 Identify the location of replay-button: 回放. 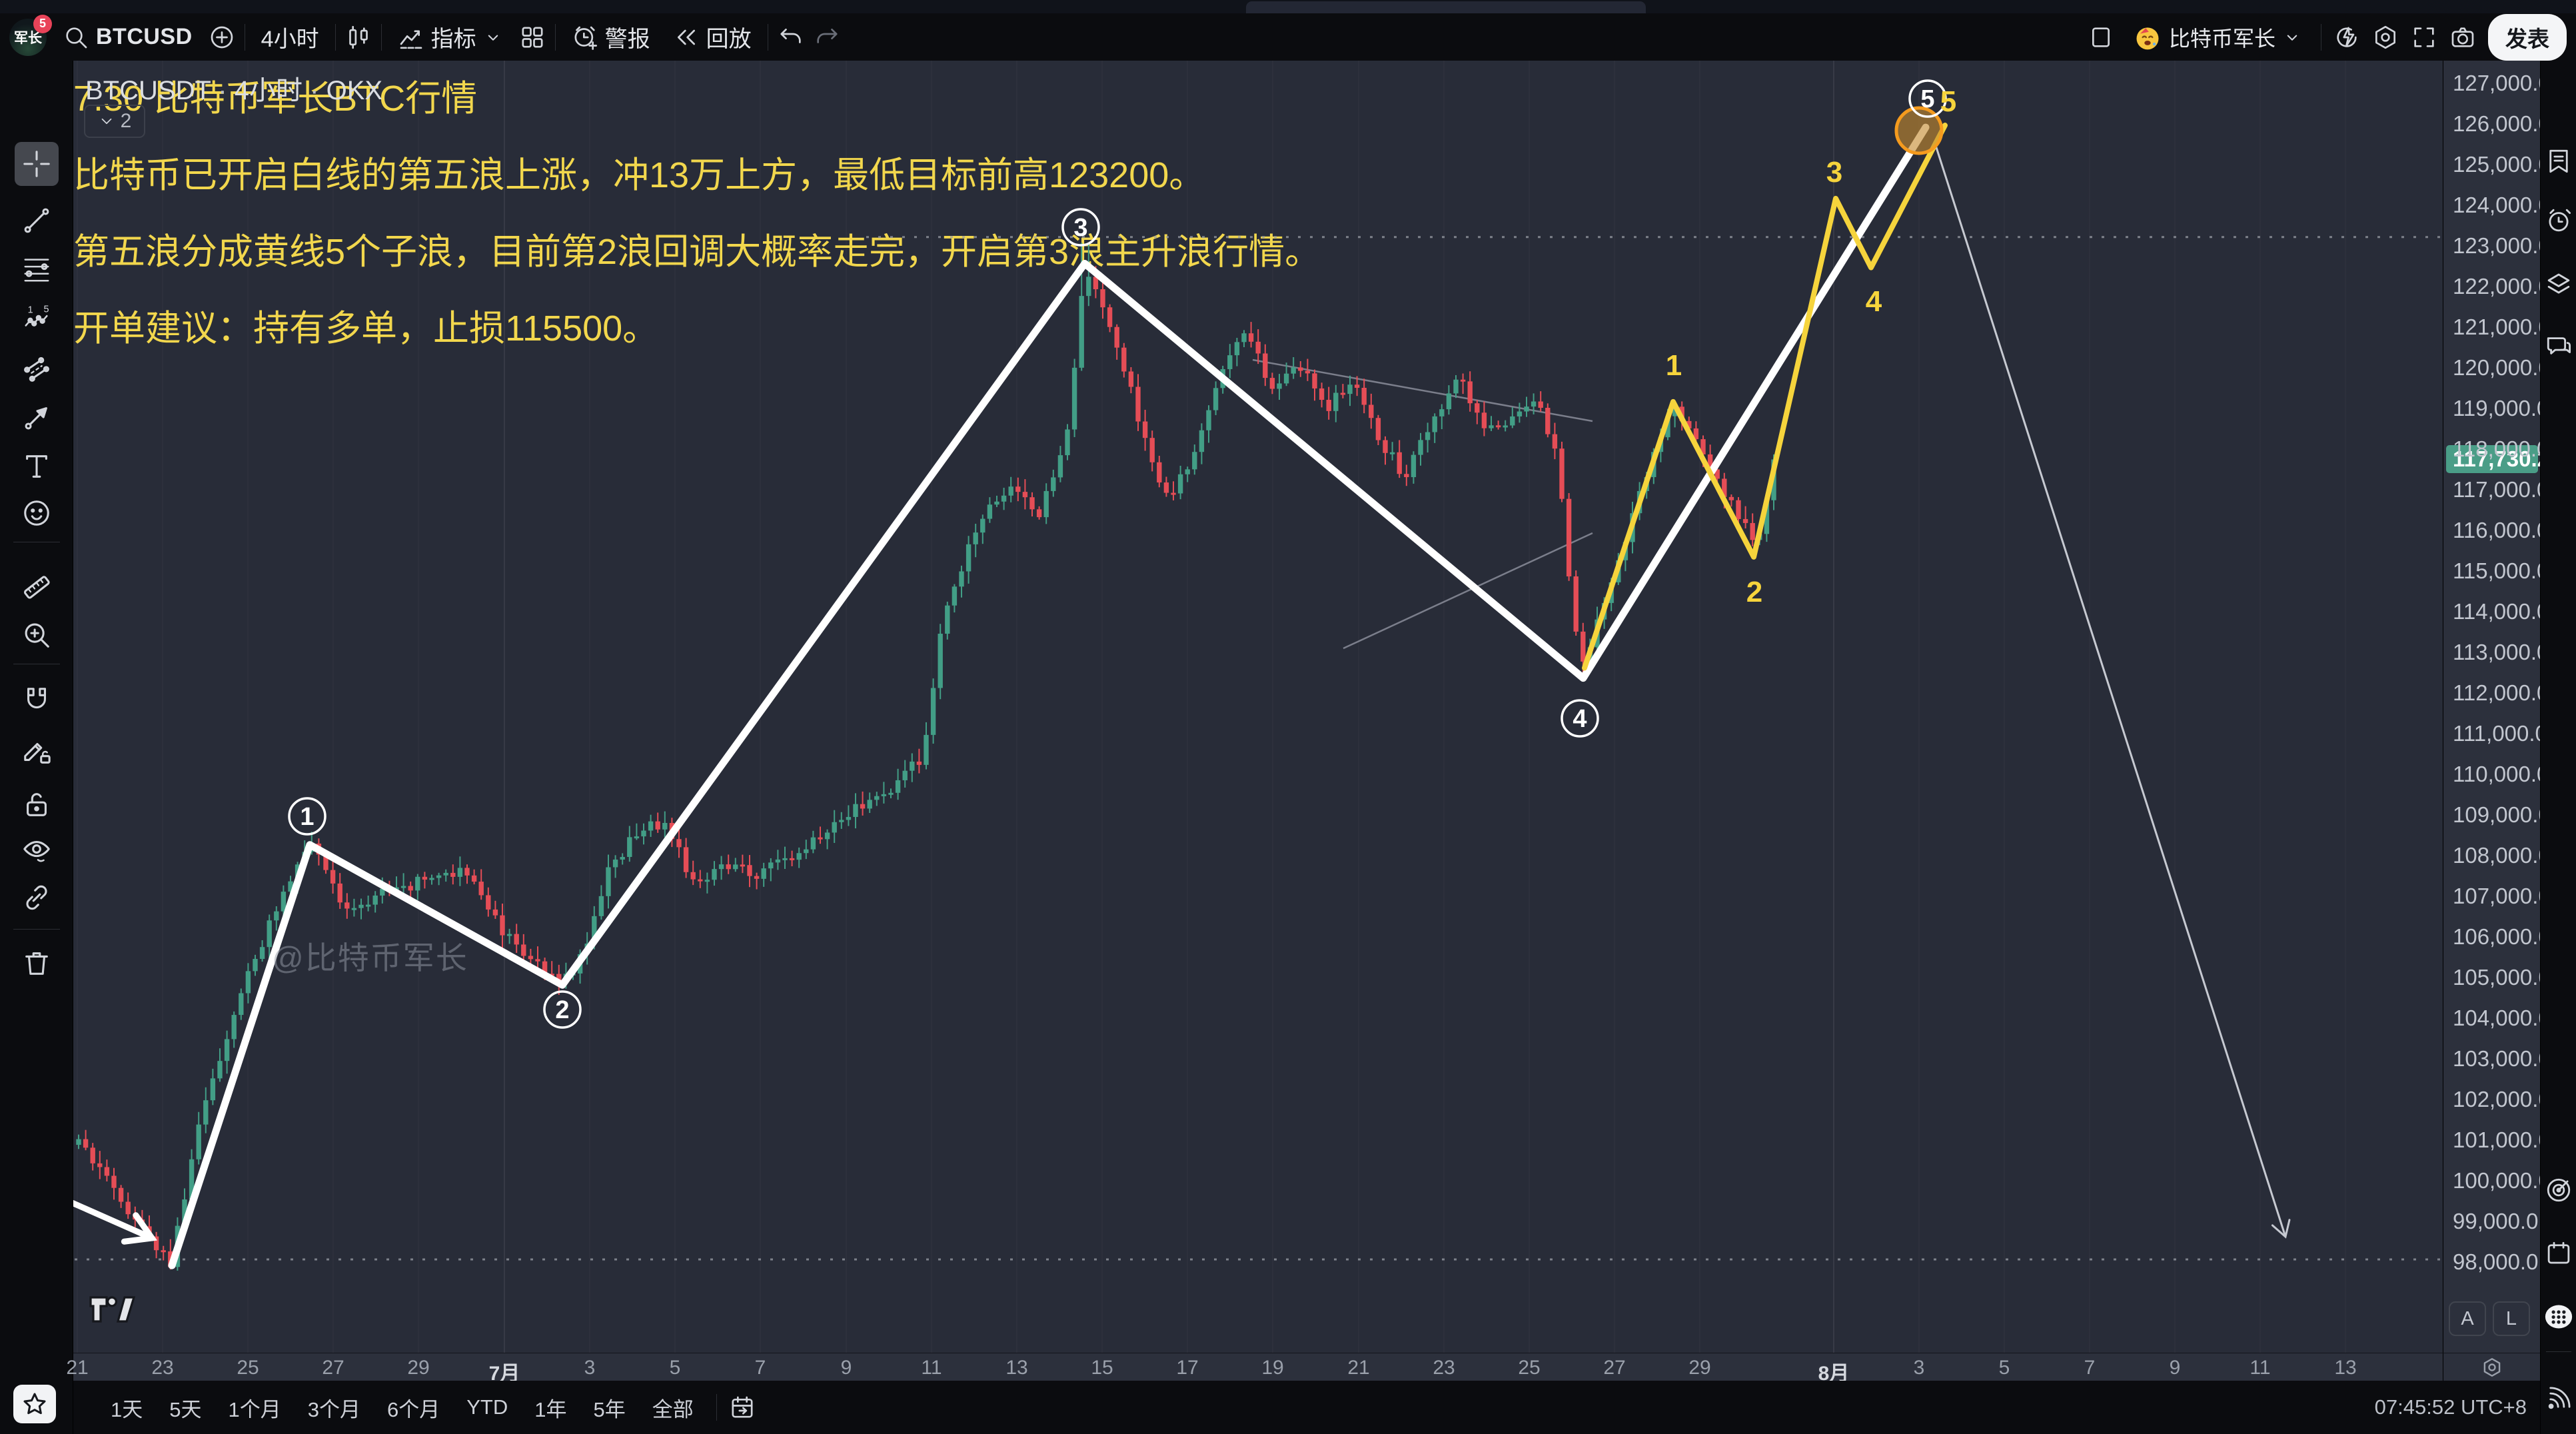
(712, 37).